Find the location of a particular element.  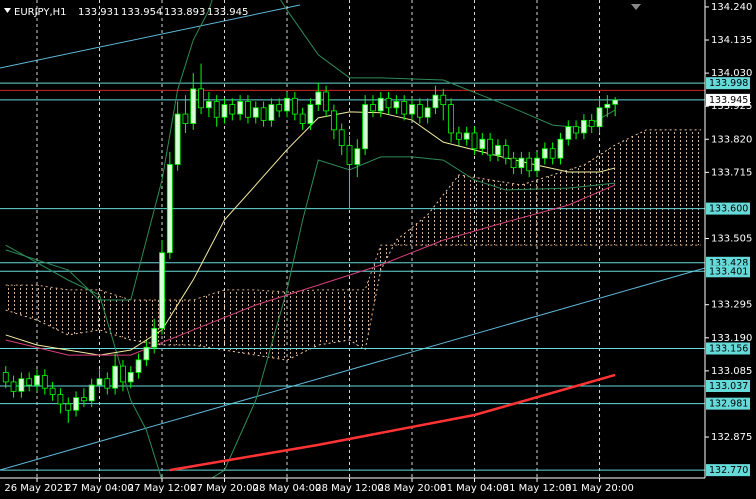

x-tick-label: 31 May 04:00 is located at coordinates (474, 488).